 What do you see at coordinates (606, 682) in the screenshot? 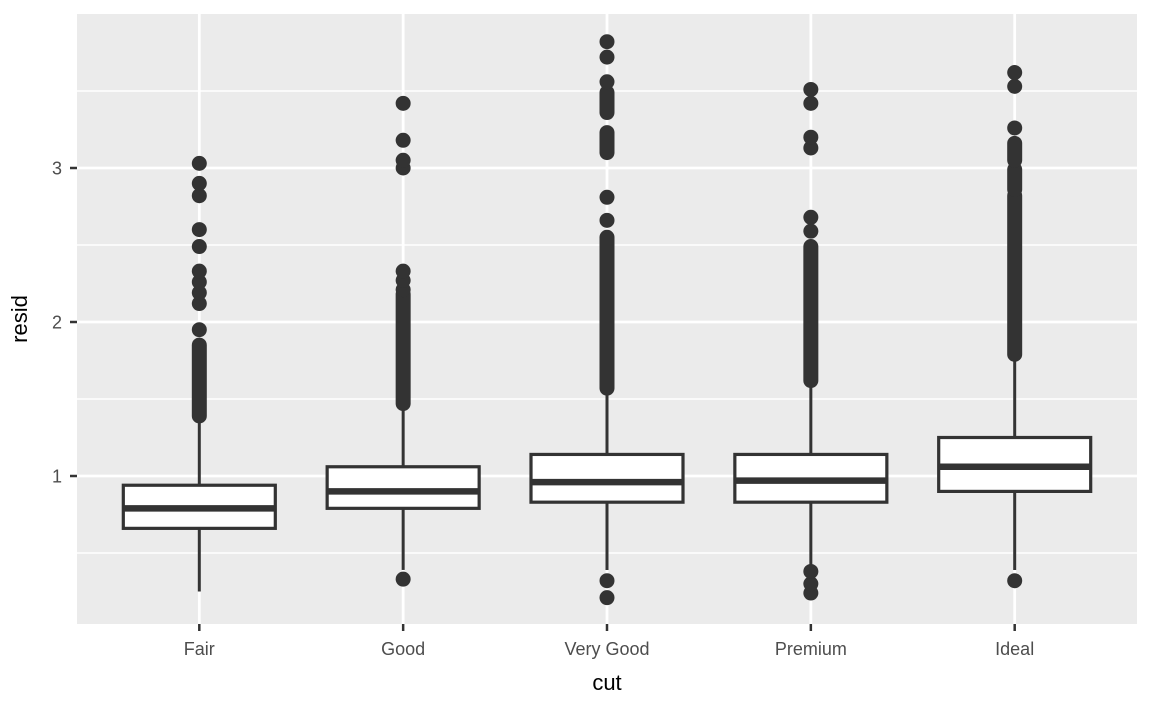
I see `x-axis-title: cut` at bounding box center [606, 682].